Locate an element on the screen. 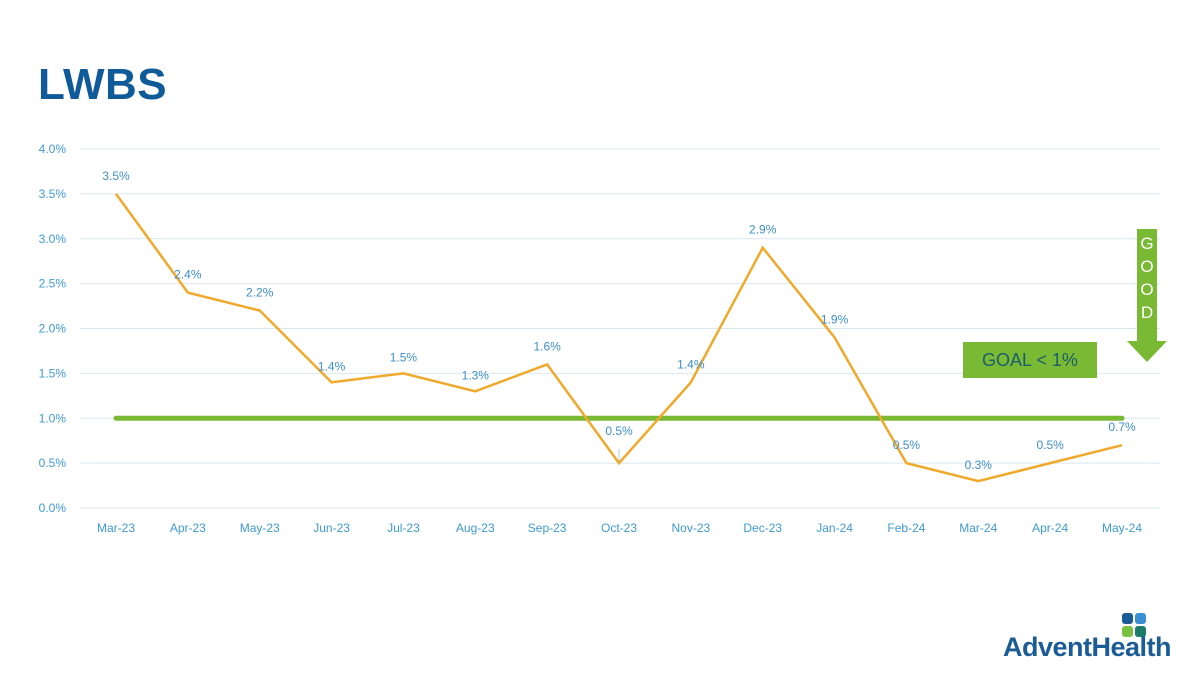  y-tick-label: 3.5% is located at coordinates (53, 194).